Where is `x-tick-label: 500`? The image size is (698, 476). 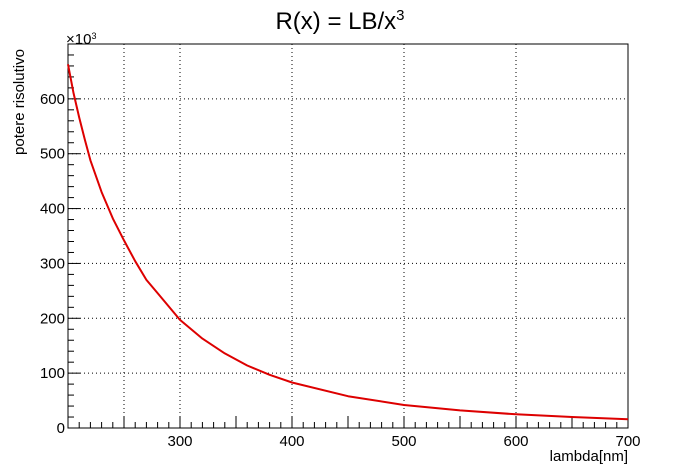 x-tick-label: 500 is located at coordinates (403, 441).